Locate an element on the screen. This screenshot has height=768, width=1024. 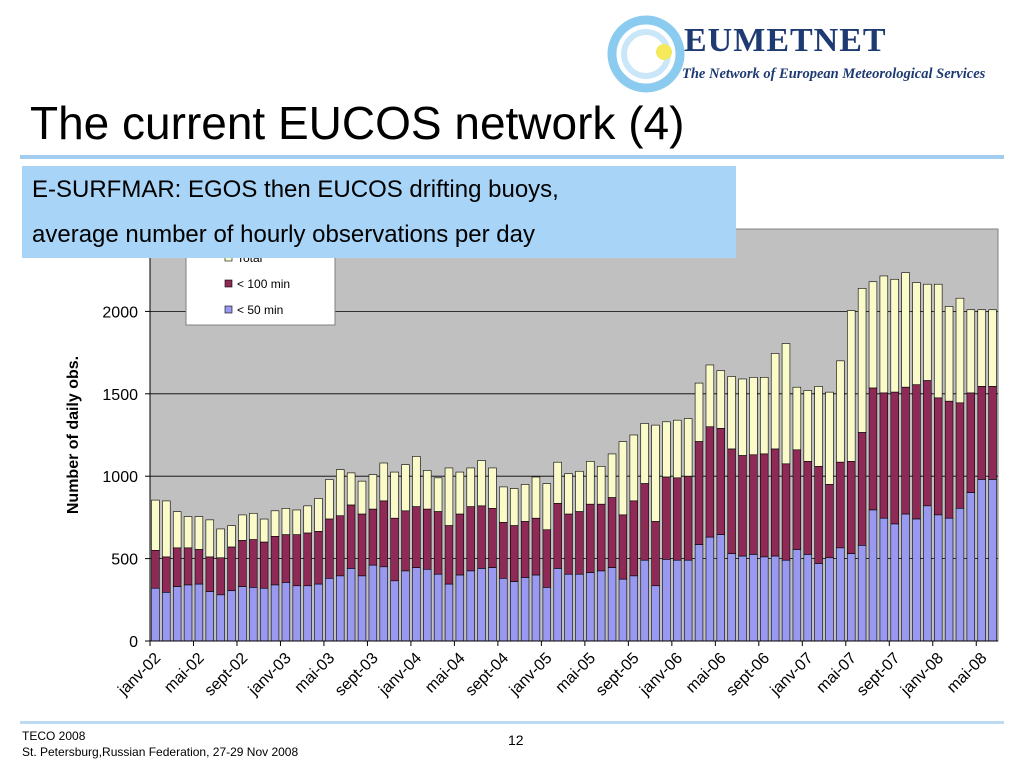
footer-divider is located at coordinates (512, 722).